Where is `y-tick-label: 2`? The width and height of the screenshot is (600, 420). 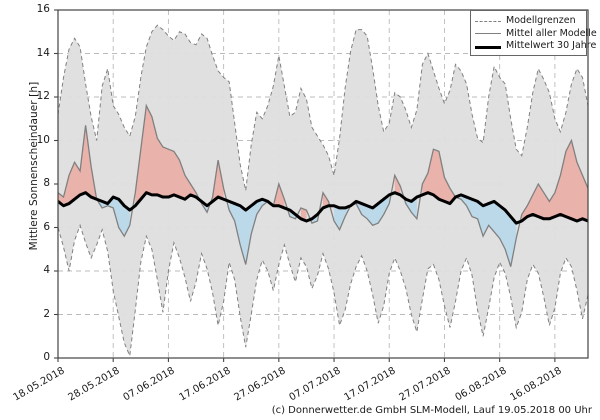 y-tick-label: 2 is located at coordinates (46, 313).